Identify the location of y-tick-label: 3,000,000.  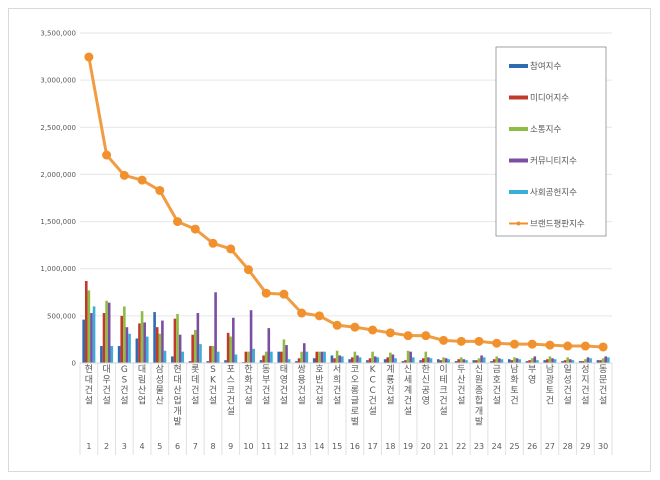
(58, 81).